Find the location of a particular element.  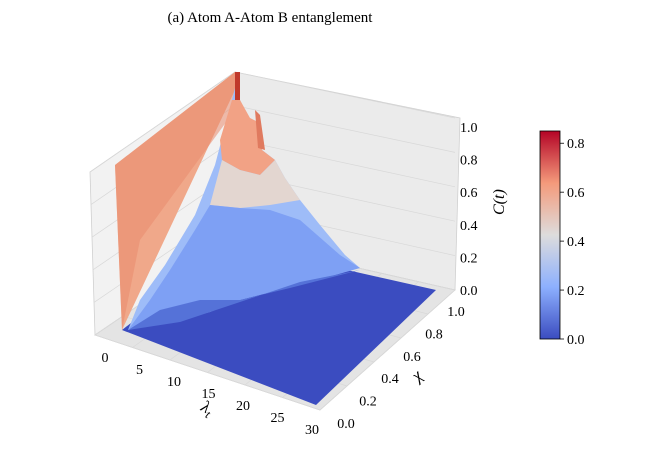

colorbar-ticks: 0.0 0.2 0.4 0.6 0.8 is located at coordinates (572, 242).